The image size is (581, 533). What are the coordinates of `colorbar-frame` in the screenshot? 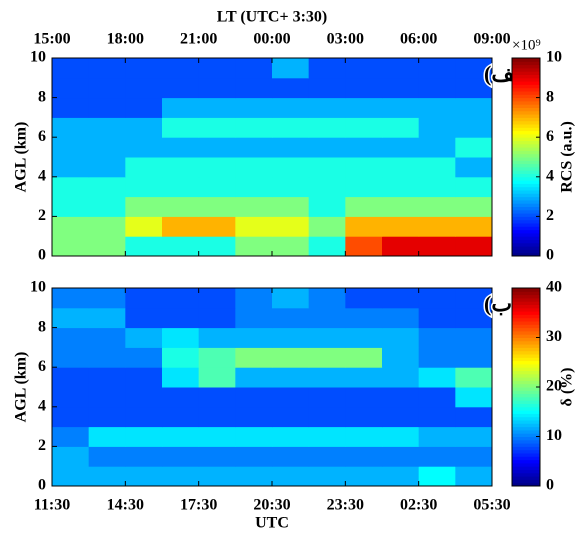 It's located at (526, 157).